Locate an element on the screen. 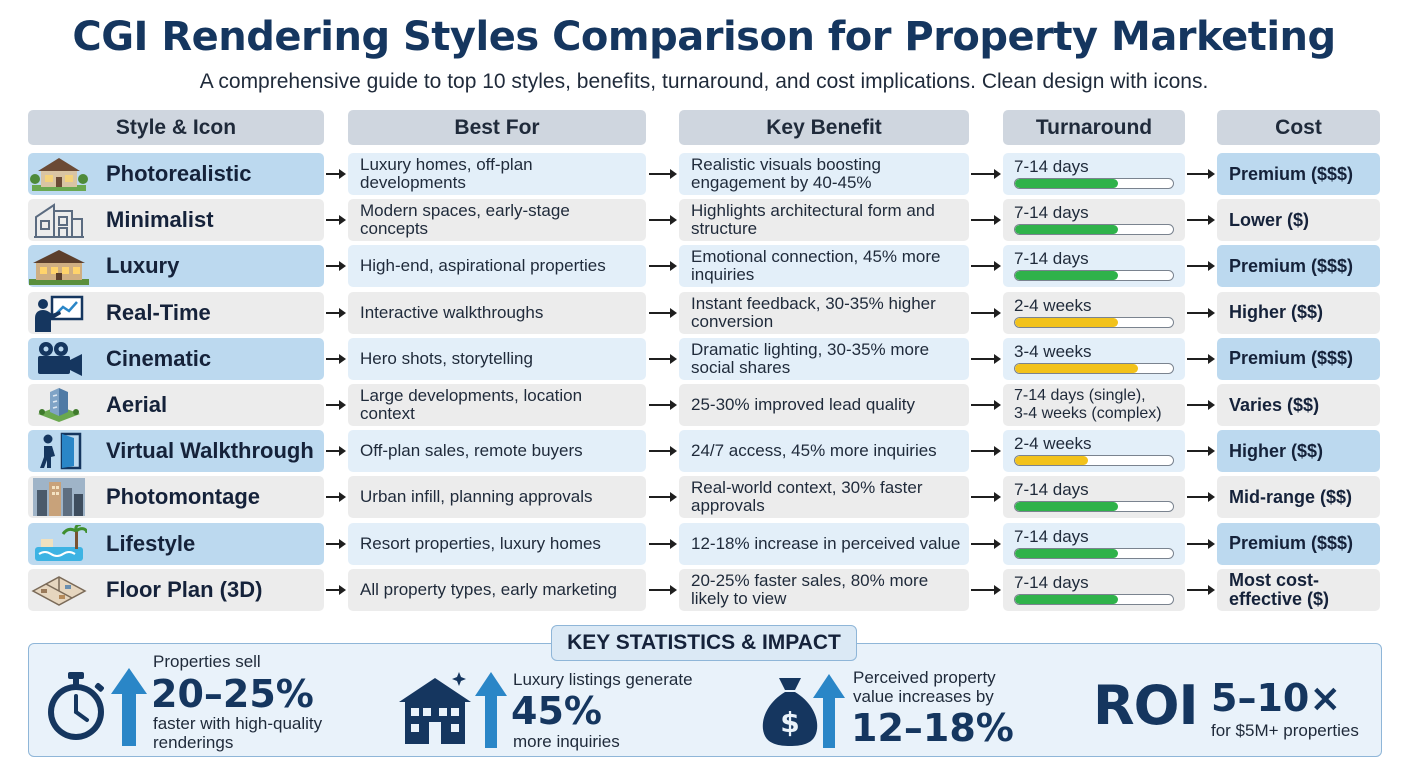 This screenshot has height=768, width=1408. style-cell: Real-Time is located at coordinates (176, 312).